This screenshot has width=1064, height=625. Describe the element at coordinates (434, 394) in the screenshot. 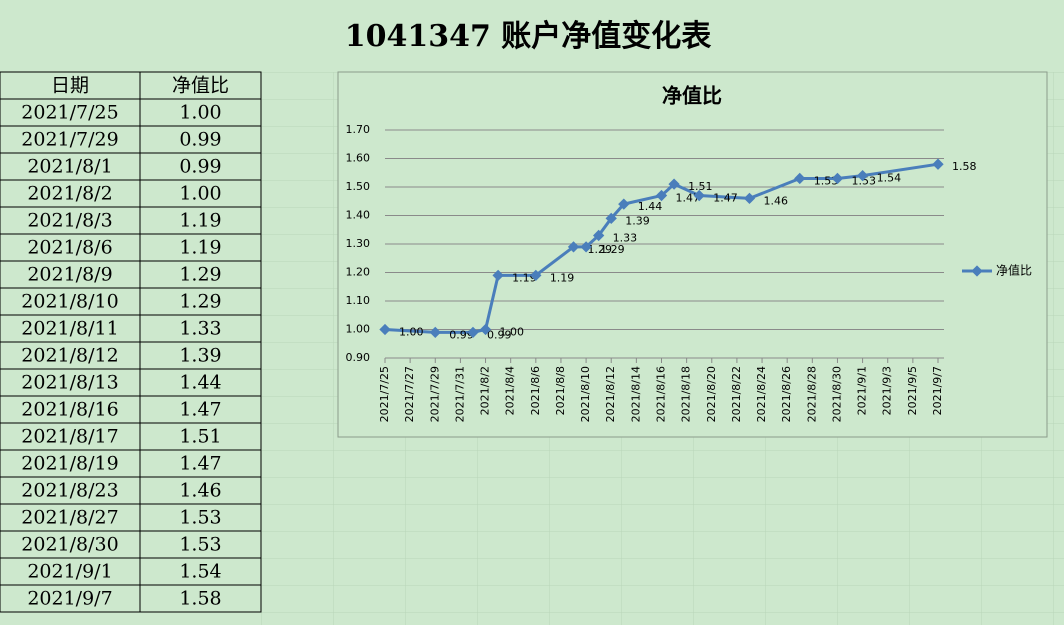

I see `x-tick-label: 2021/7/29` at that location.